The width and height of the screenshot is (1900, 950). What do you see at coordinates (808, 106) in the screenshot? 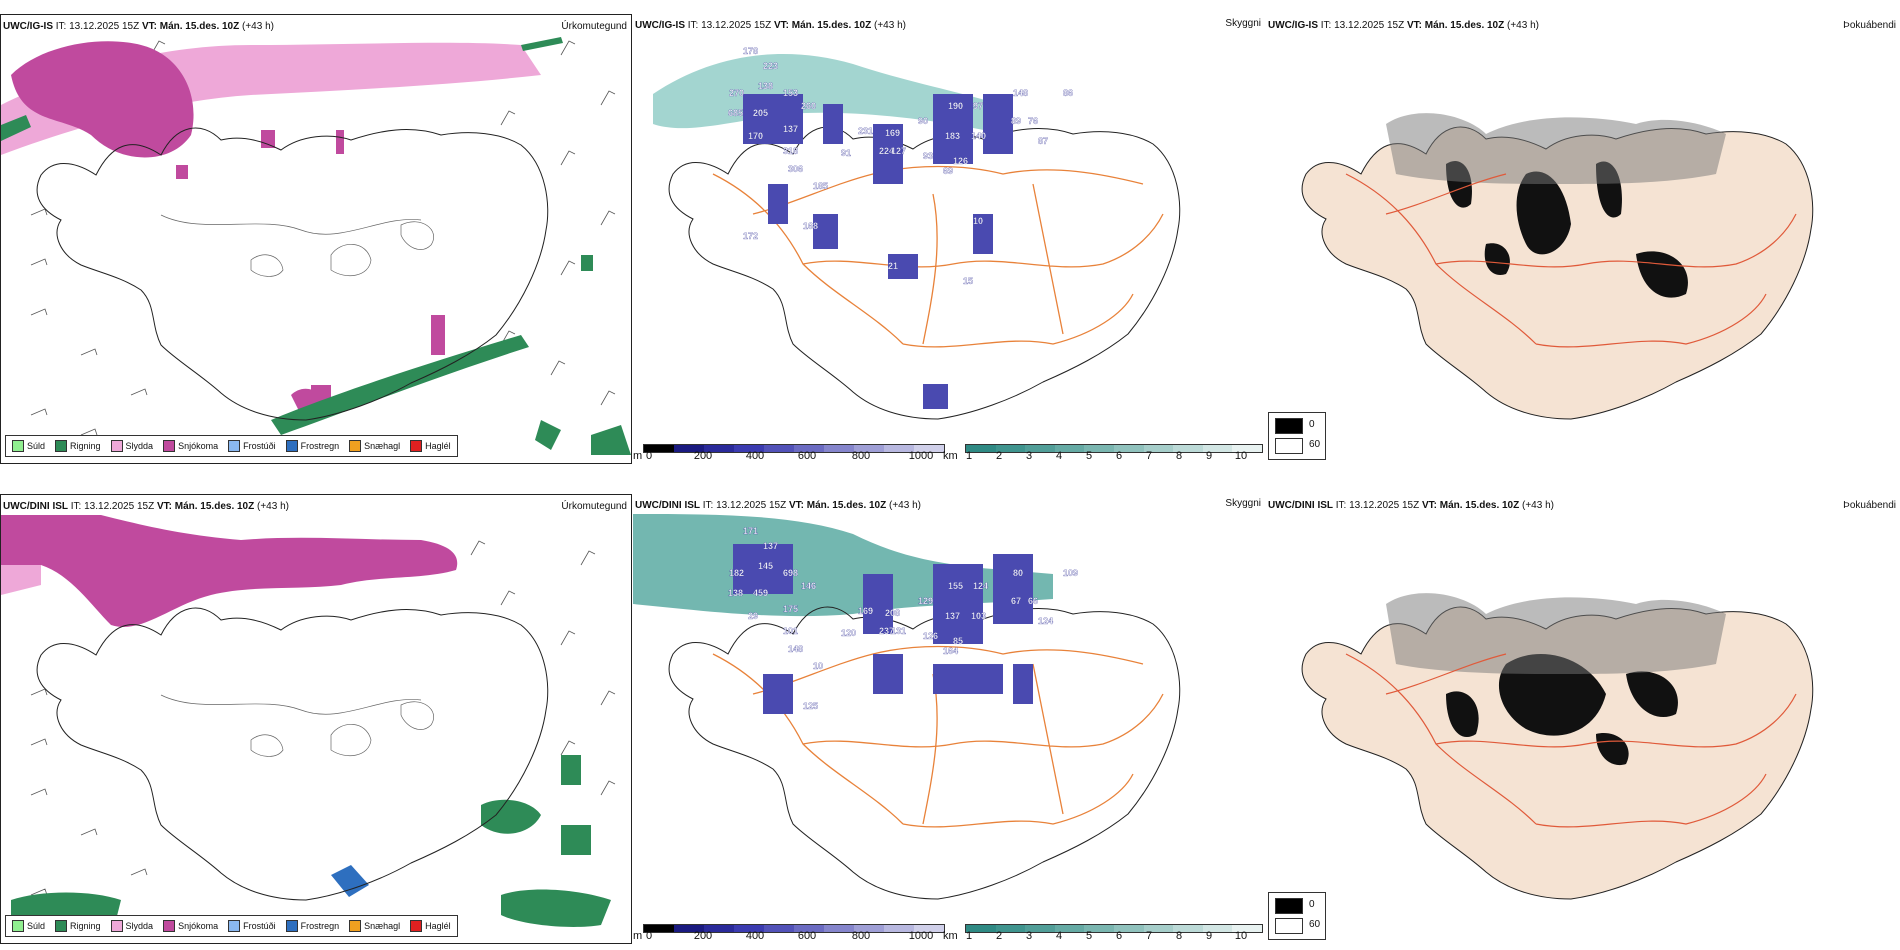
I see `cloud-base-label: 260` at bounding box center [808, 106].